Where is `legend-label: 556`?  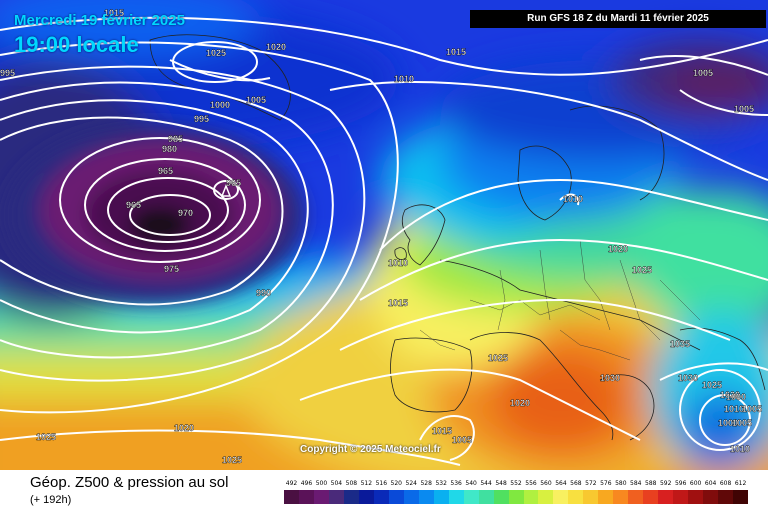 legend-label: 556 is located at coordinates (531, 483).